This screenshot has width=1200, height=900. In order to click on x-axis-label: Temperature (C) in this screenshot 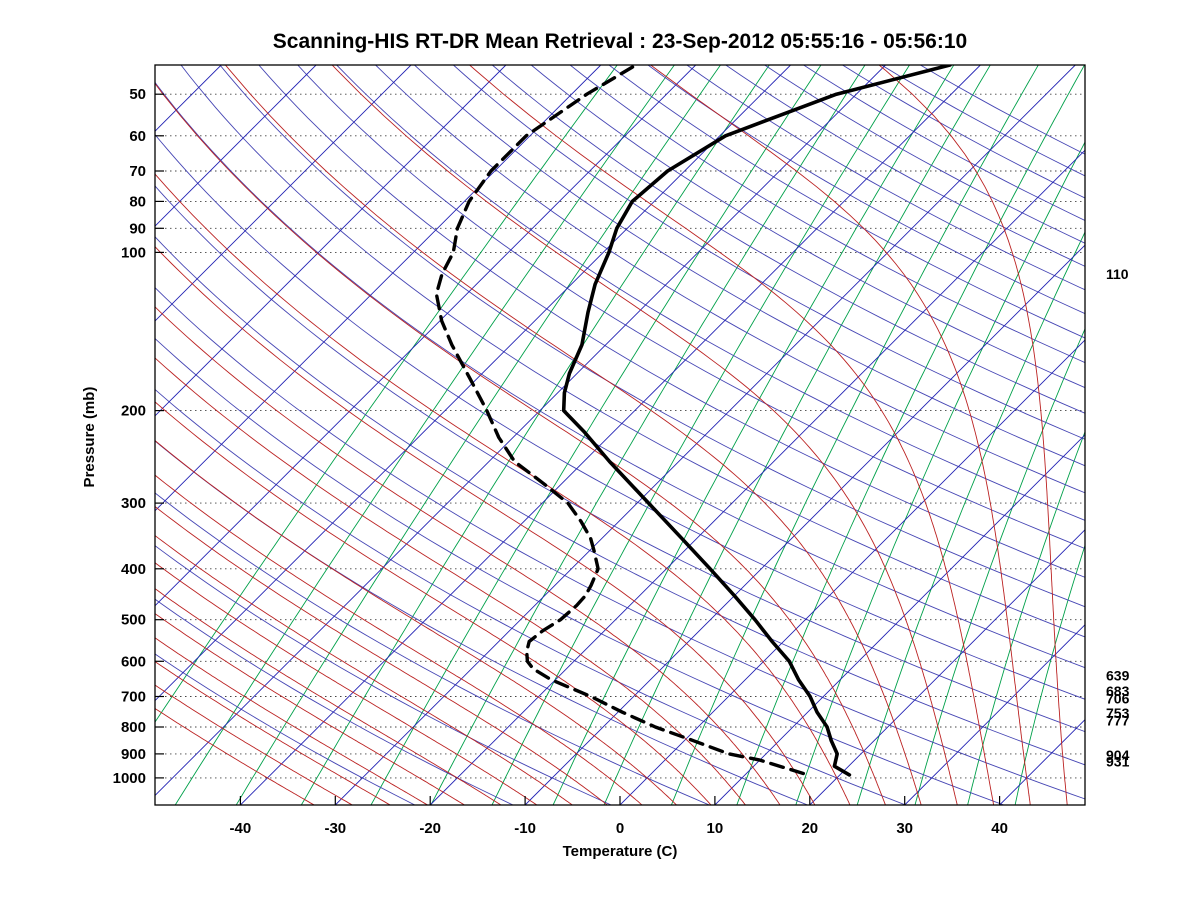, I will do `click(620, 851)`.